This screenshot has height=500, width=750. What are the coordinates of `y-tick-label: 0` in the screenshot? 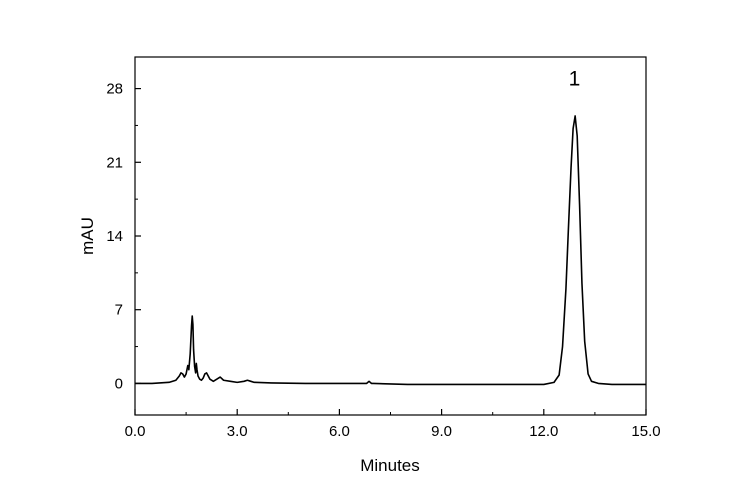 It's located at (119, 383).